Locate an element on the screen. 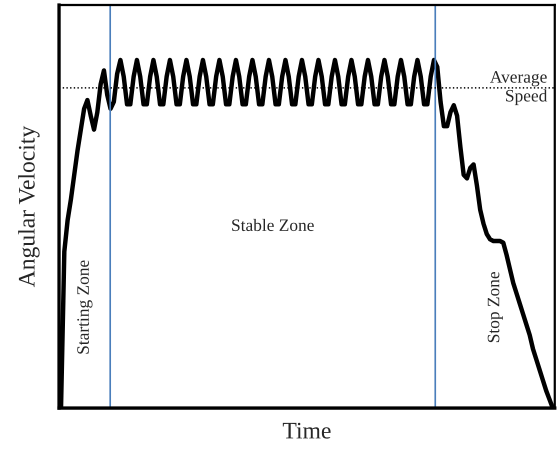  ref-line-label: Average Speed is located at coordinates (519, 88).